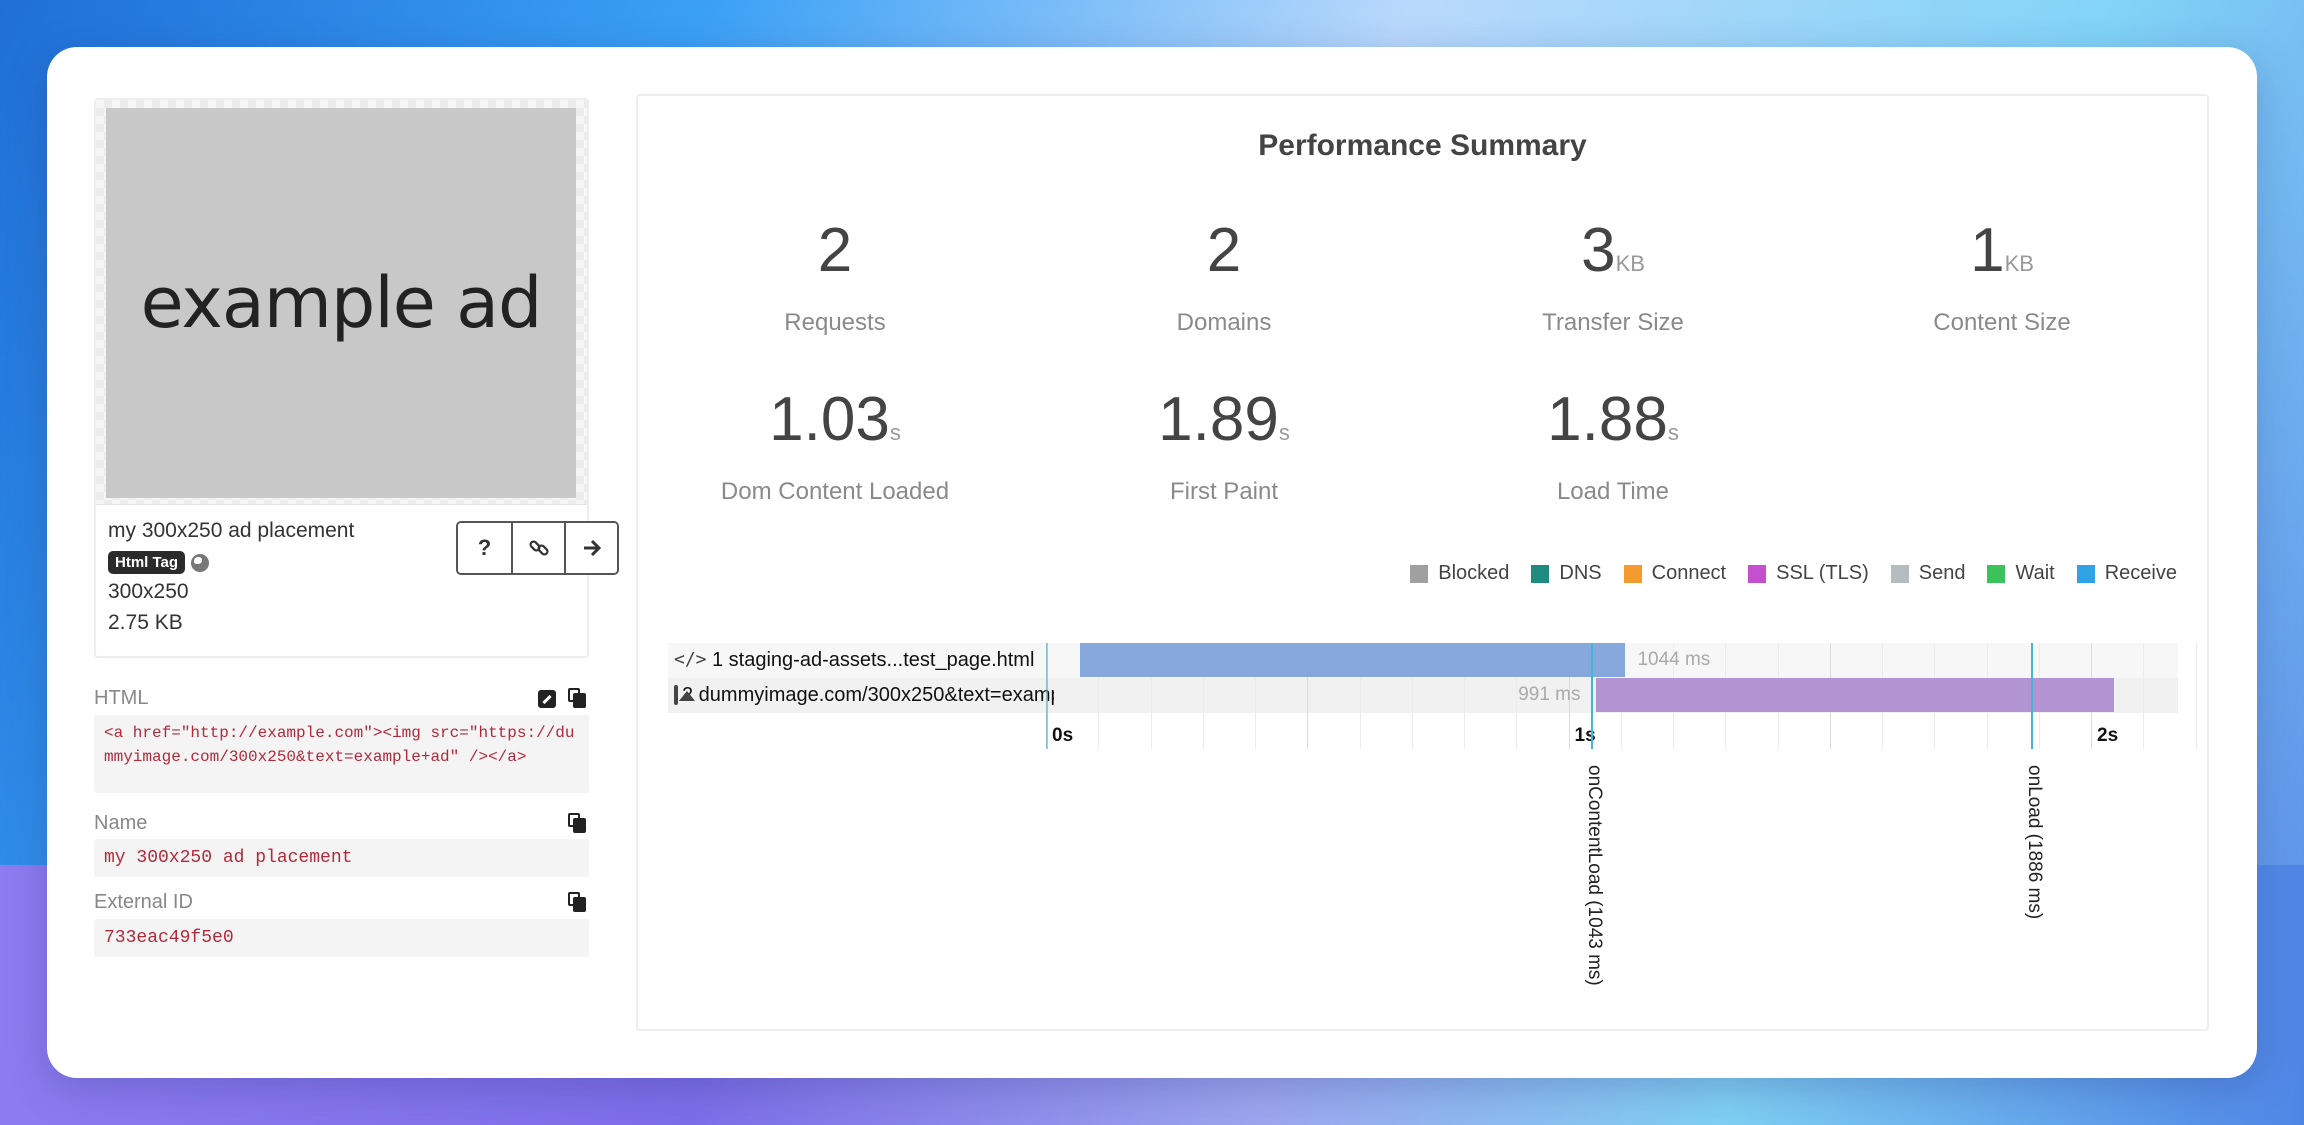  What do you see at coordinates (873, 659) in the screenshot?
I see `request-url: 1 staging-ad-assets...test_page.html` at bounding box center [873, 659].